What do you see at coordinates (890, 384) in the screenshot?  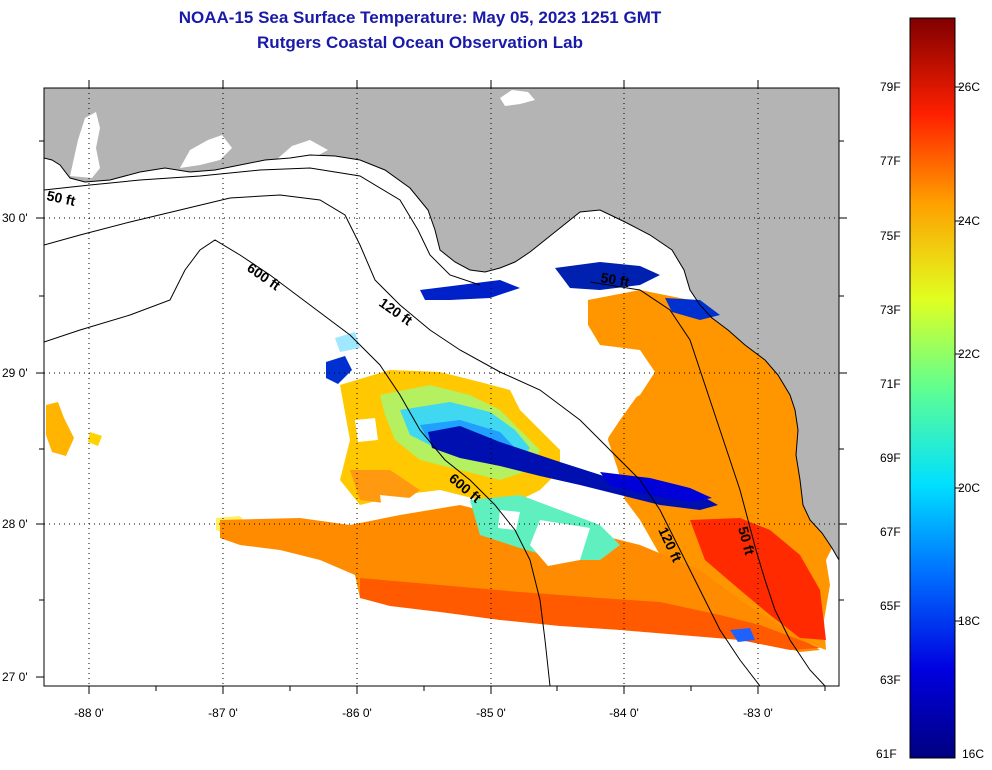 I see `colorbar-f-label: 71F` at bounding box center [890, 384].